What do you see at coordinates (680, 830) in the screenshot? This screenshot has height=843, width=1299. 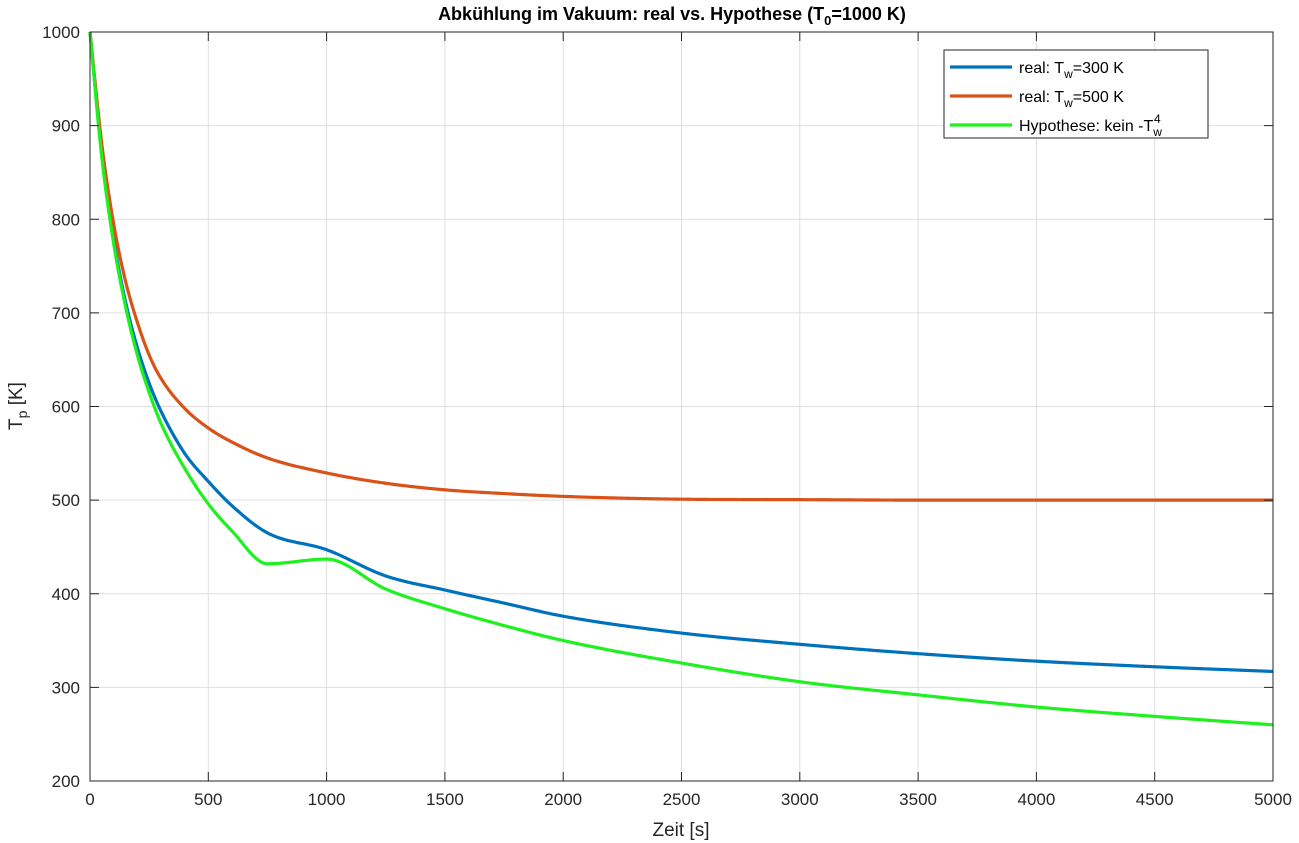 I see `x-axis-label: Zeit [s]` at bounding box center [680, 830].